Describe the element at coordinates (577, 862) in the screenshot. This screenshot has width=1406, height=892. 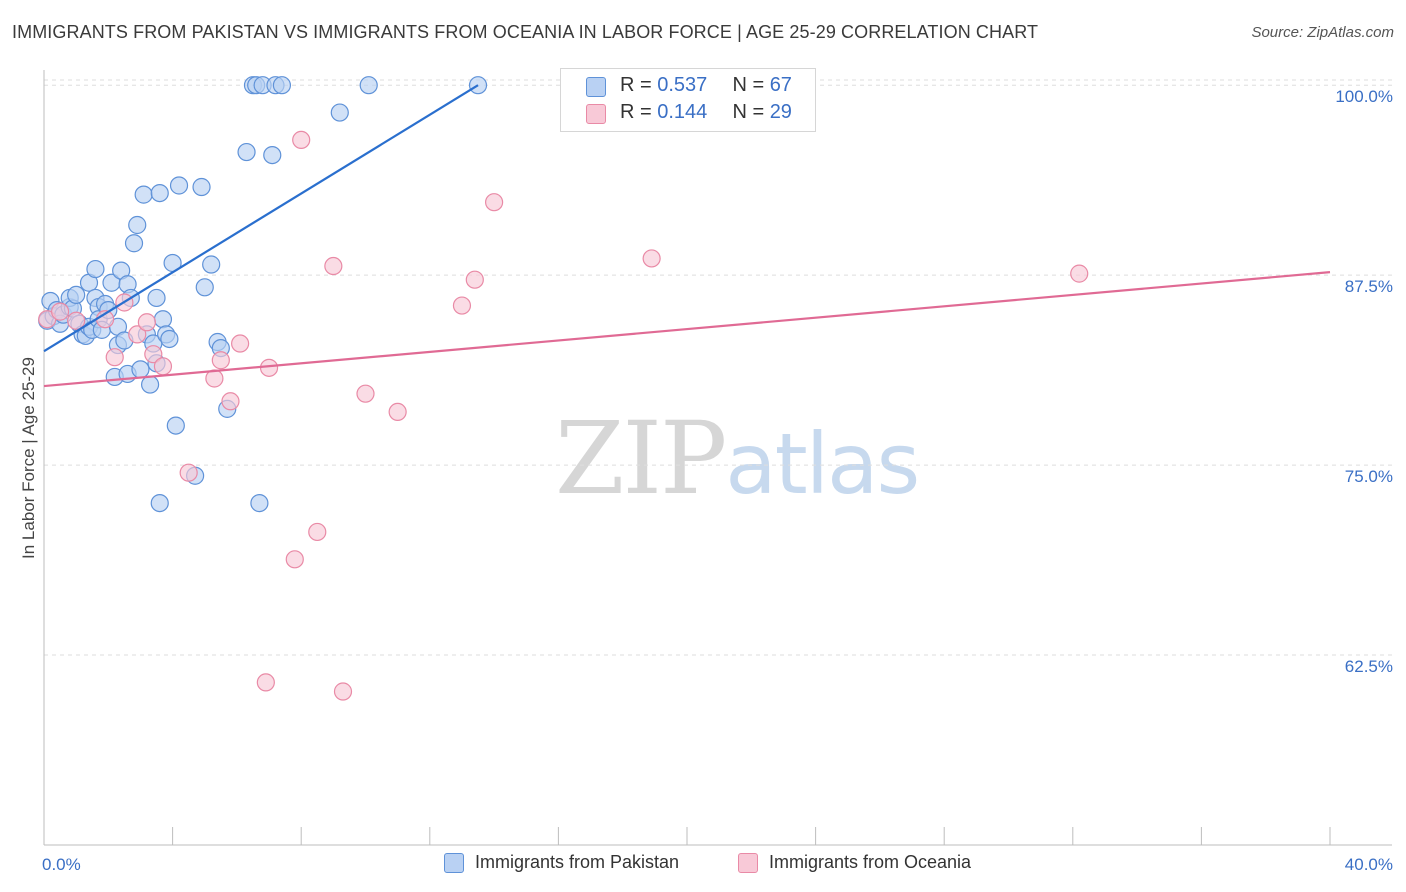
I see `bottom-legend-label-pakistan: Immigrants from Pakistan` at that location.